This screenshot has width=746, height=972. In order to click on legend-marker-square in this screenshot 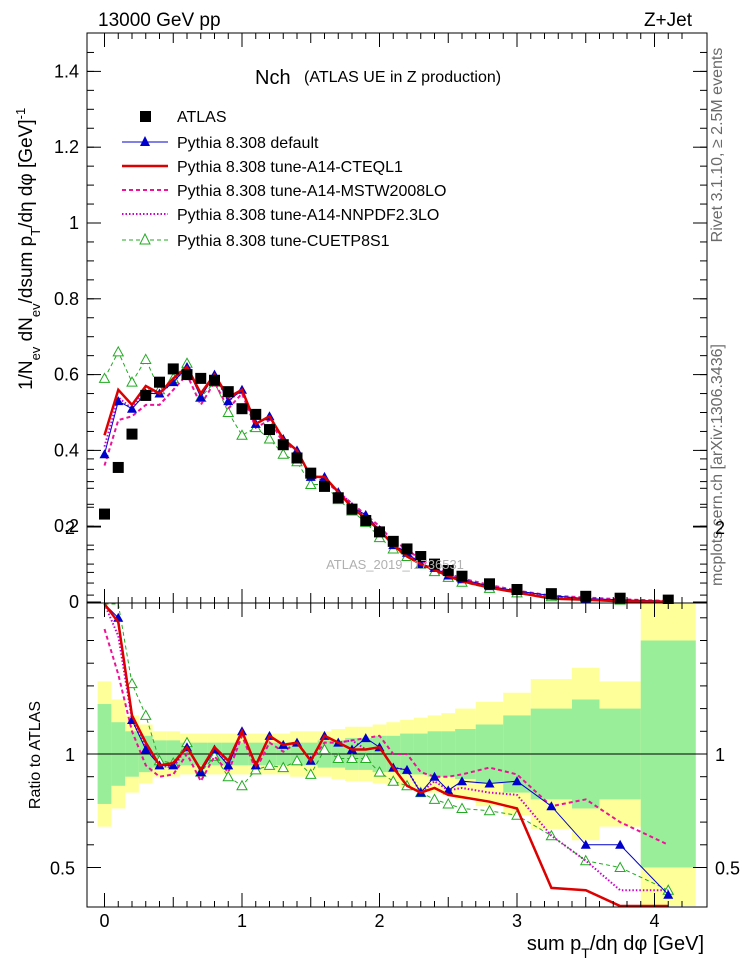, I will do `click(145, 116)`.